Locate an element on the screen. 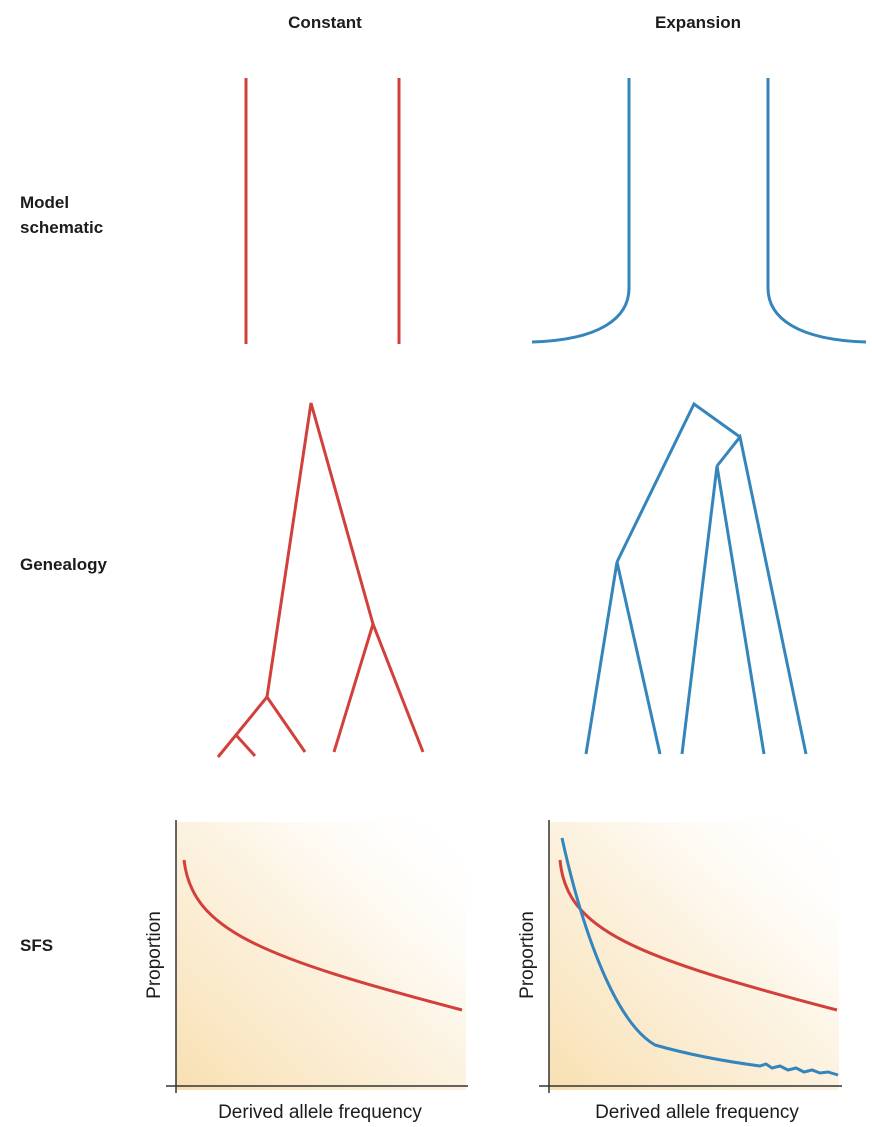 The image size is (872, 1127). column-header-expansion: Expansion is located at coordinates (698, 22).